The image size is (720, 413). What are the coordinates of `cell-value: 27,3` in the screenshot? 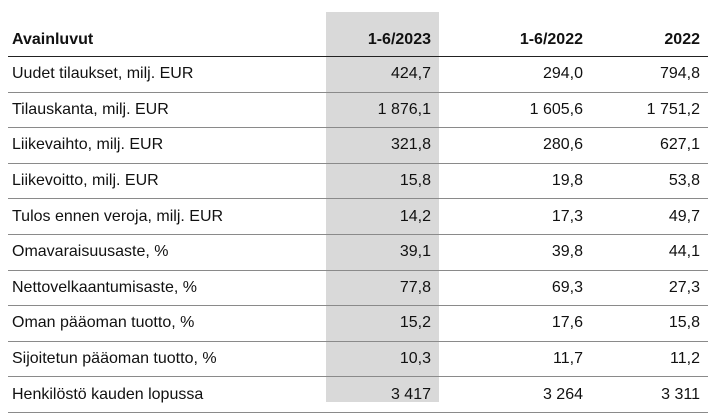 It's located at (649, 288).